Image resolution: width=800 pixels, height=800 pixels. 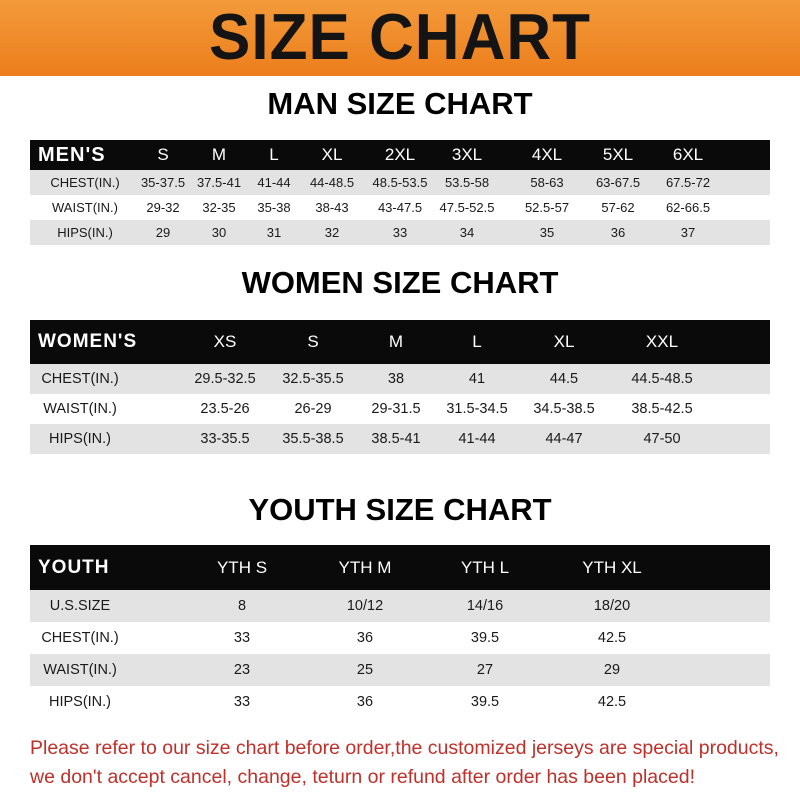 I want to click on measurement-cell: 31, so click(x=274, y=232).